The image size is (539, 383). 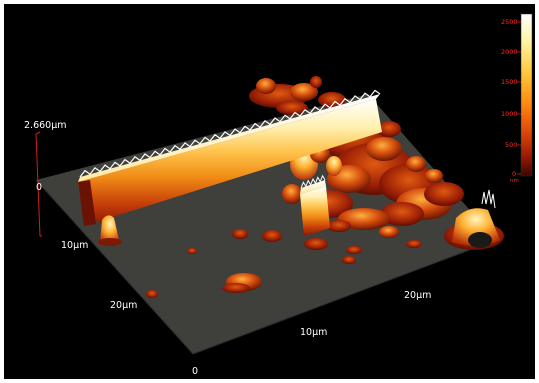 I want to click on particle-left, so click(x=110, y=230).